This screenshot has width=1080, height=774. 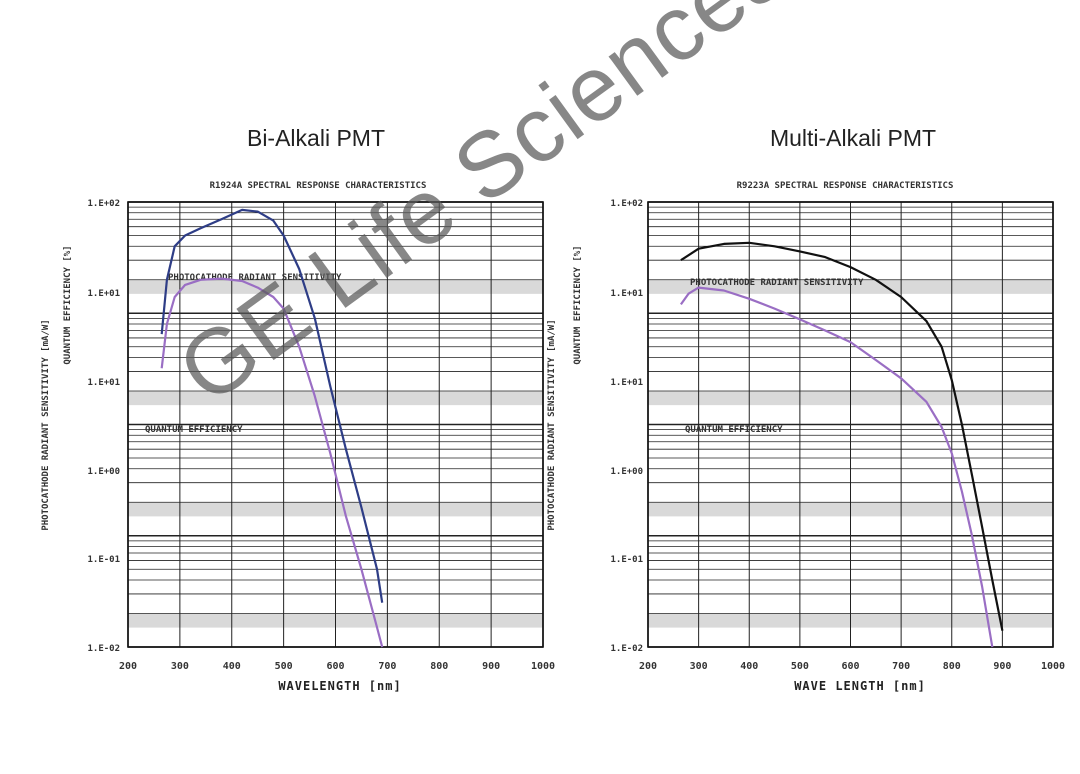 What do you see at coordinates (339, 686) in the screenshot?
I see `x-axis-label: WAVELENGTH [nm]` at bounding box center [339, 686].